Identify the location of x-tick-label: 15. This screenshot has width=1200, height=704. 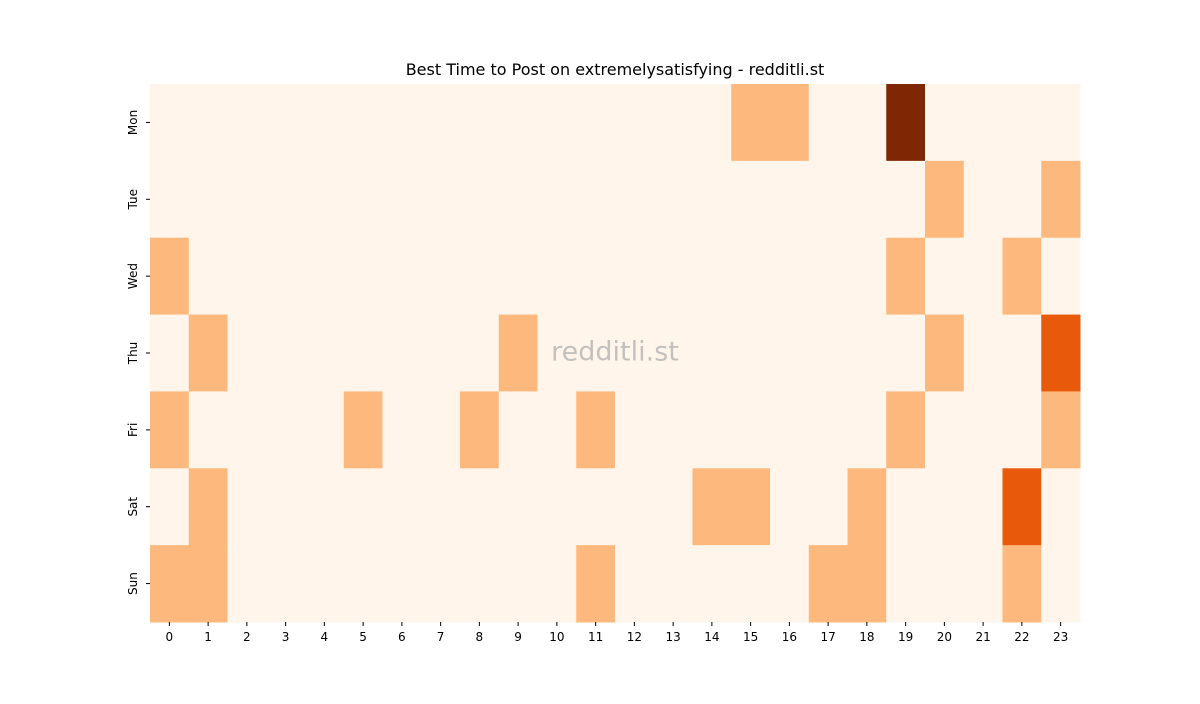
(750, 637).